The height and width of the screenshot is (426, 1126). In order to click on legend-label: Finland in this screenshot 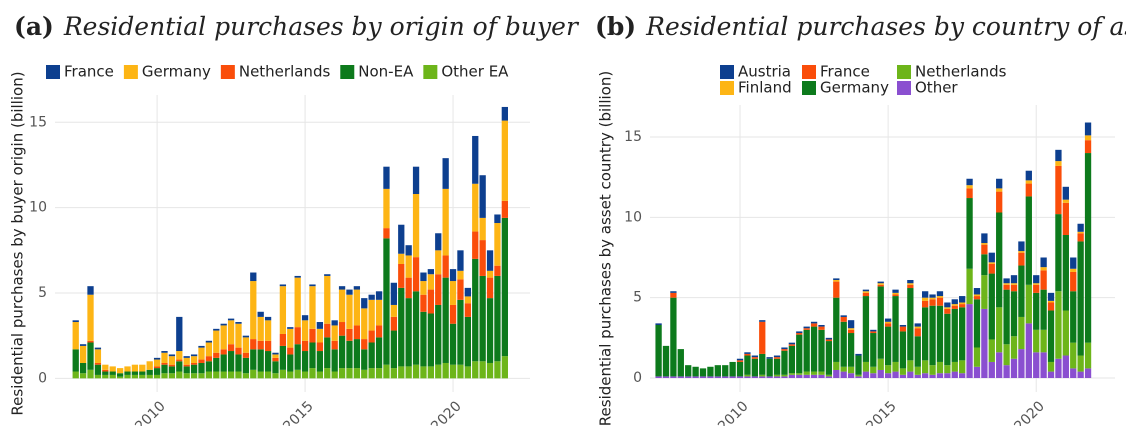, I will do `click(765, 88)`.